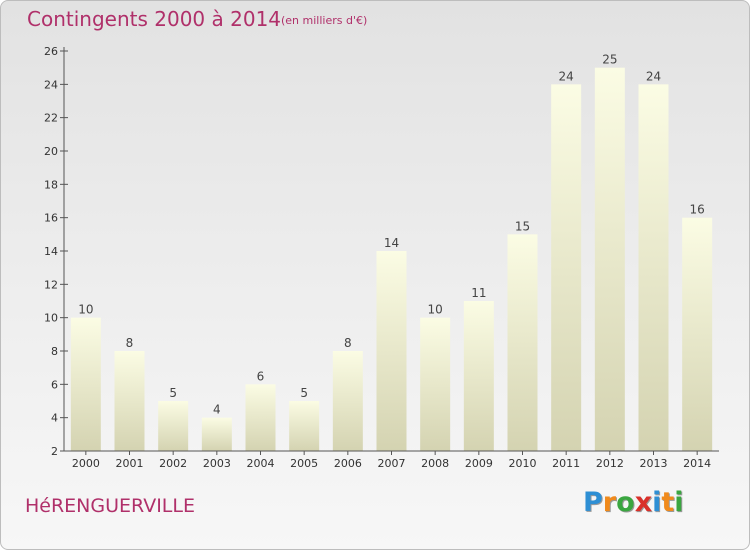  I want to click on y-tick-label-8: 8, so click(54, 351).